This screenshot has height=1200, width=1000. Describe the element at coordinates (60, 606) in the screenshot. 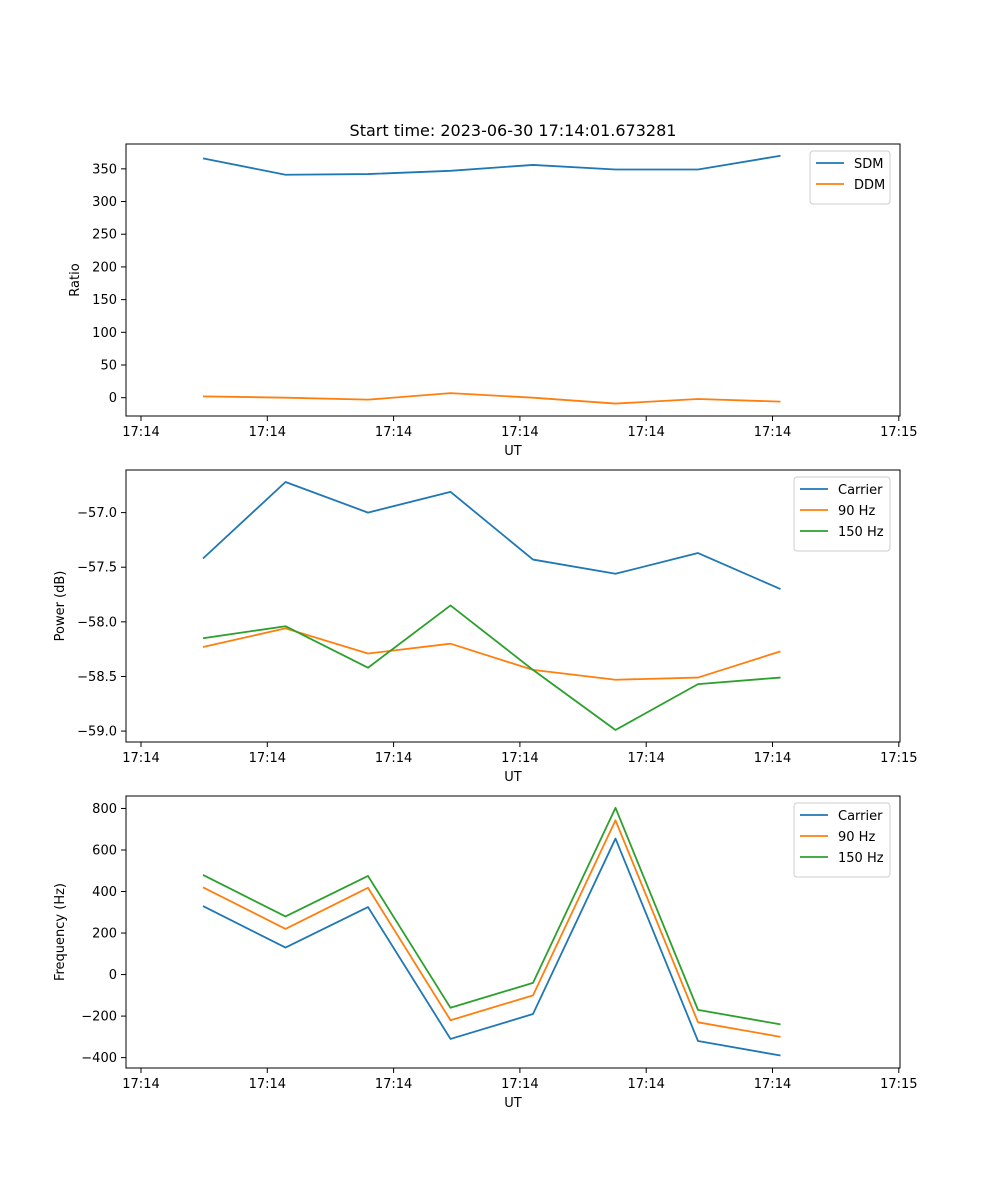

I see `y-axis-label: Power (dB)` at that location.